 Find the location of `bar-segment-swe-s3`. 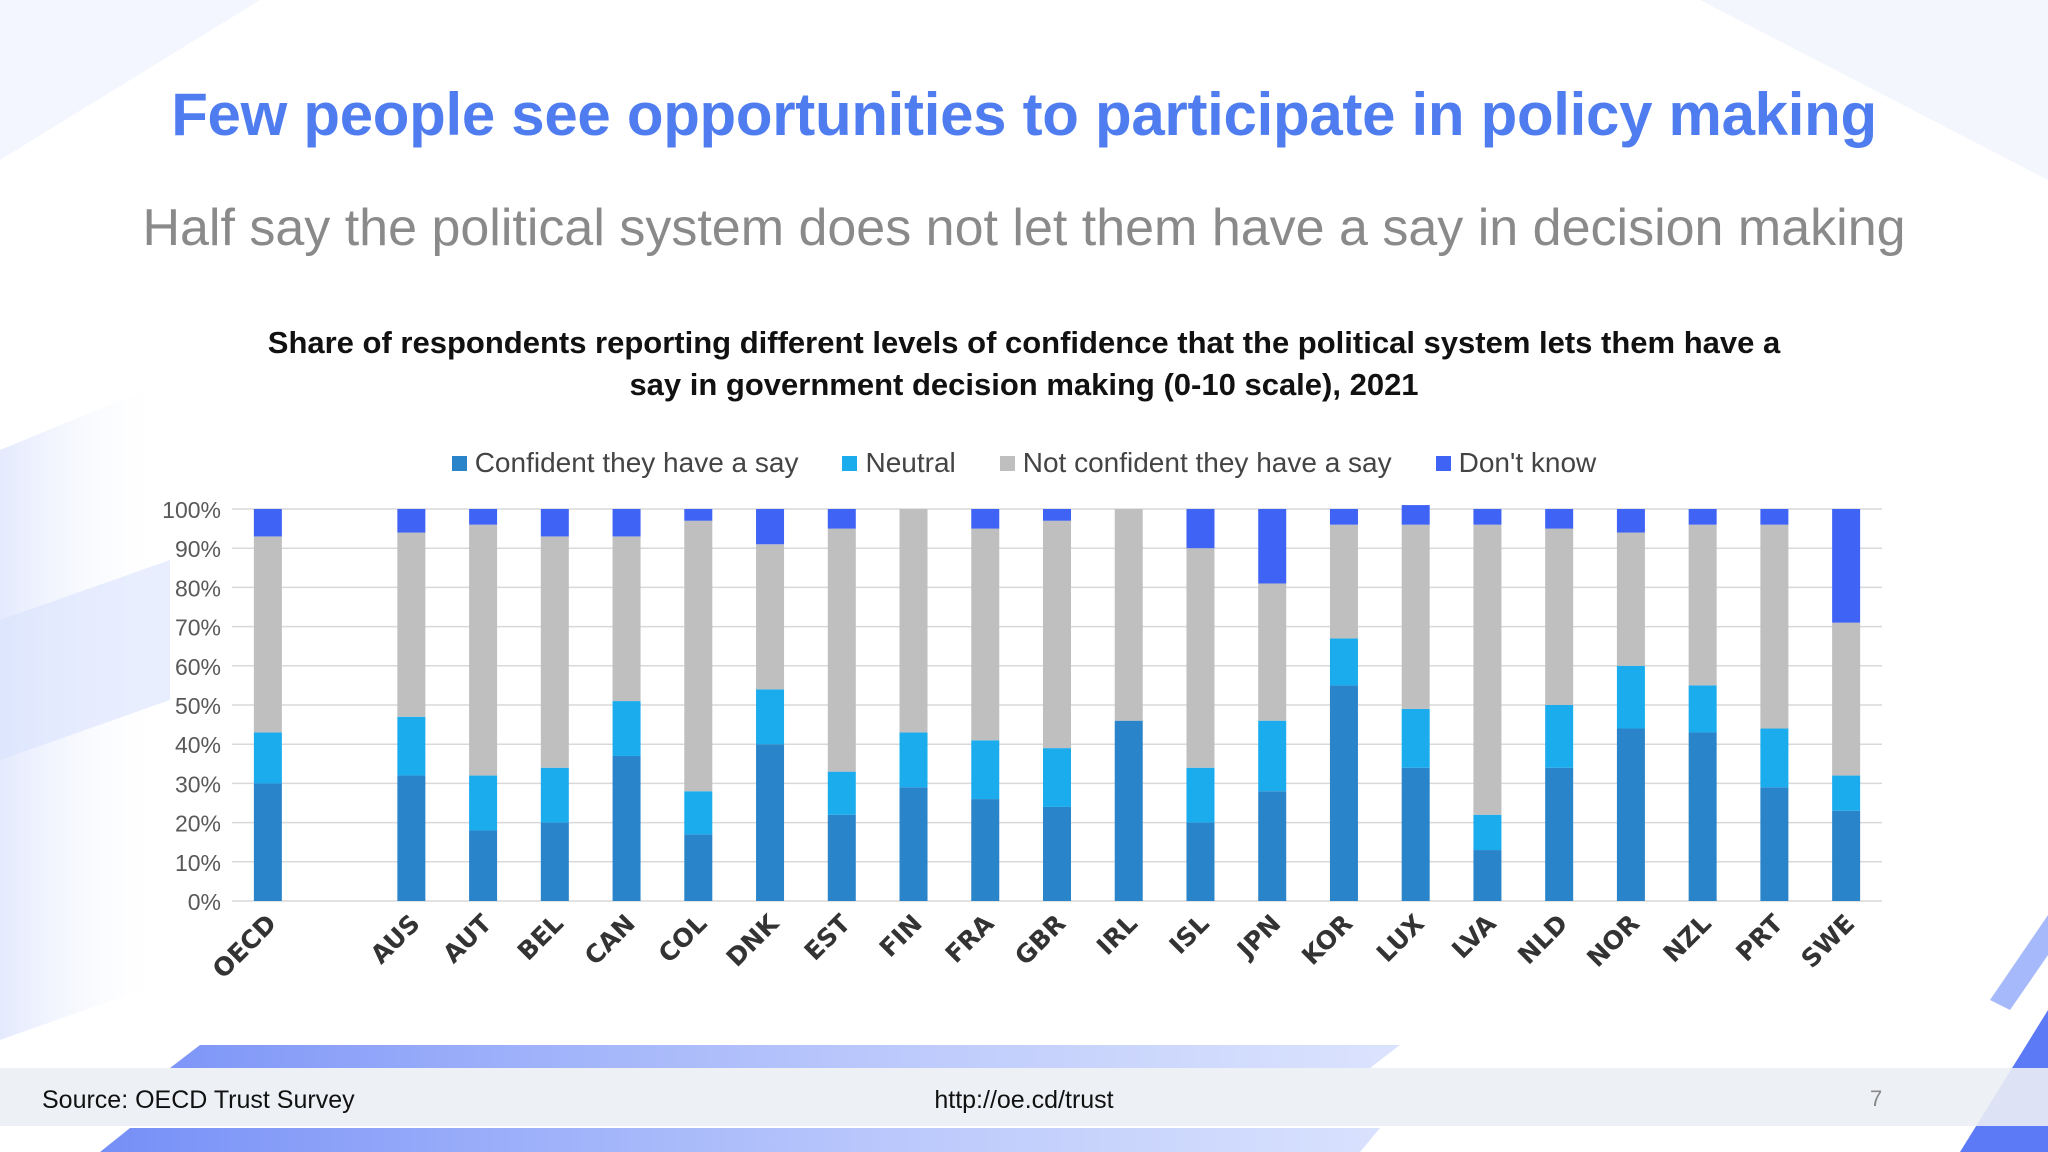

bar-segment-swe-s3 is located at coordinates (1846, 566).